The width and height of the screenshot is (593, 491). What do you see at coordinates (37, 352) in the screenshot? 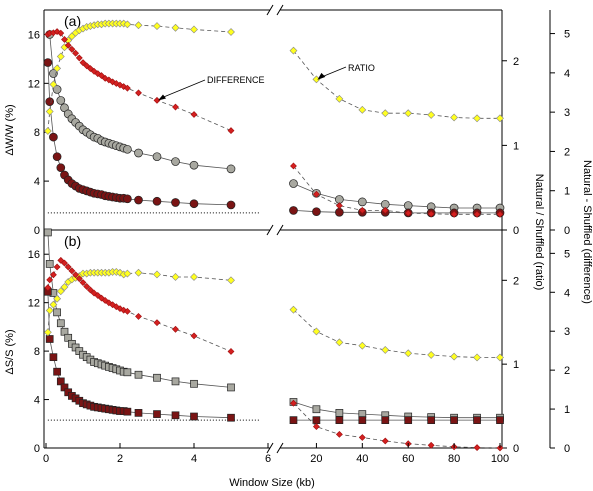
I see `panel-b-left-tick-label: 8` at bounding box center [37, 352].